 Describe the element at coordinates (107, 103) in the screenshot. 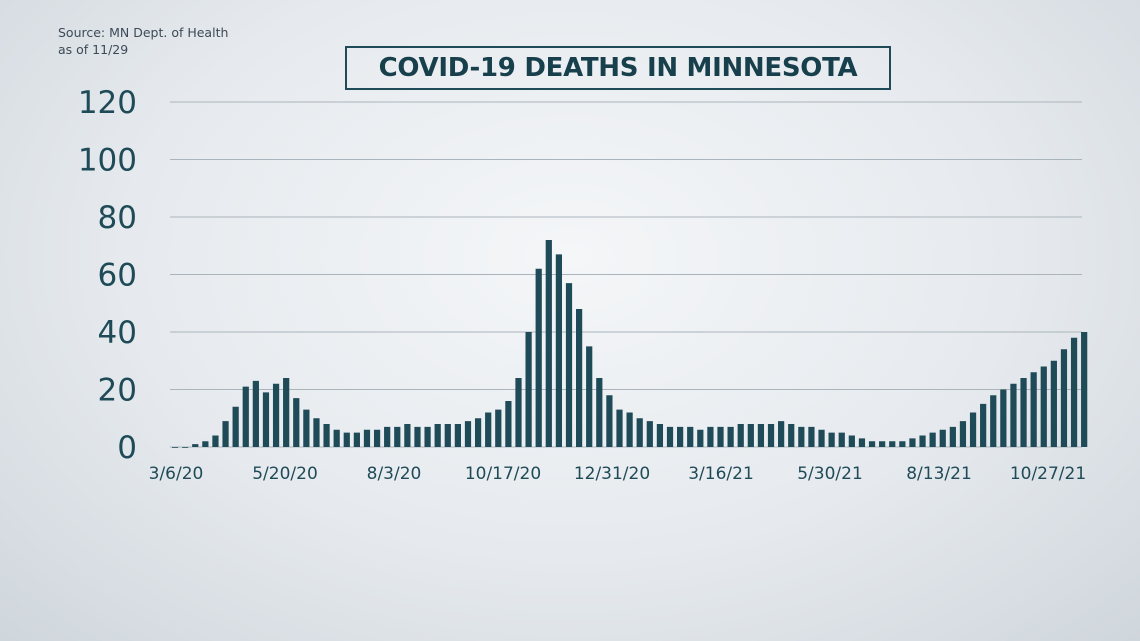

I see `y-tick-label: 120` at that location.